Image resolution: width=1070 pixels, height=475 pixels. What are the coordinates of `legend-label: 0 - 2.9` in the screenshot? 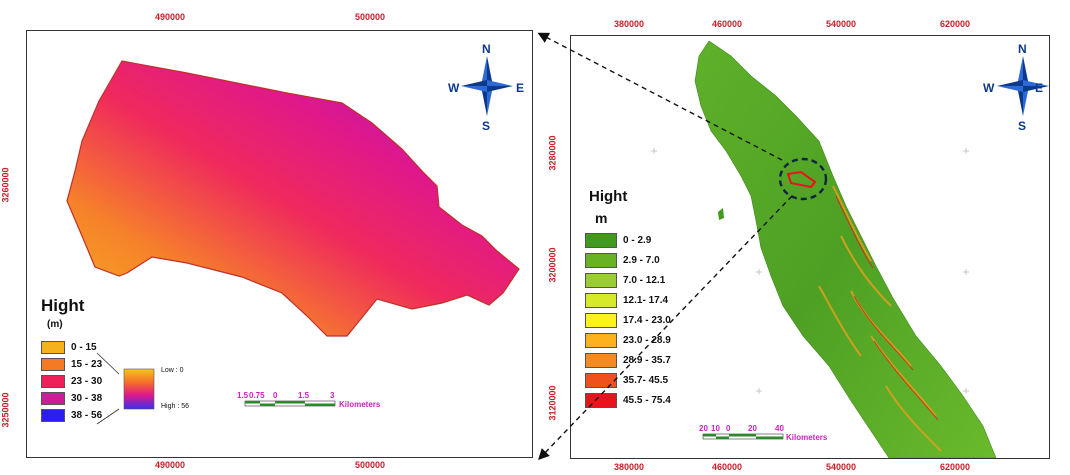 It's located at (637, 240).